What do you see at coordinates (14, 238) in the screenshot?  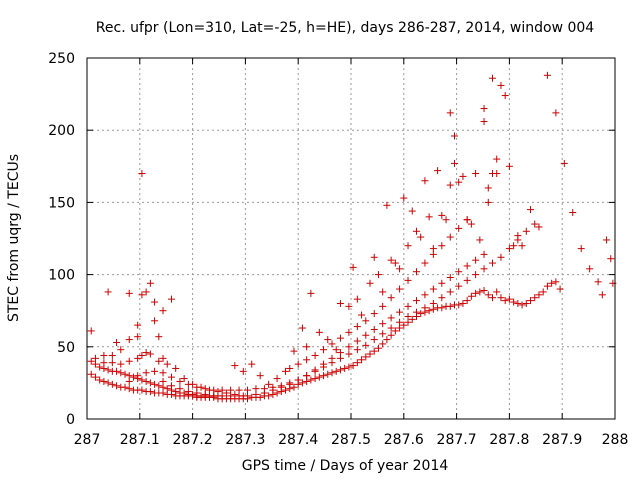 I see `y-axis-label: STEC from uqrg / TECUs` at bounding box center [14, 238].